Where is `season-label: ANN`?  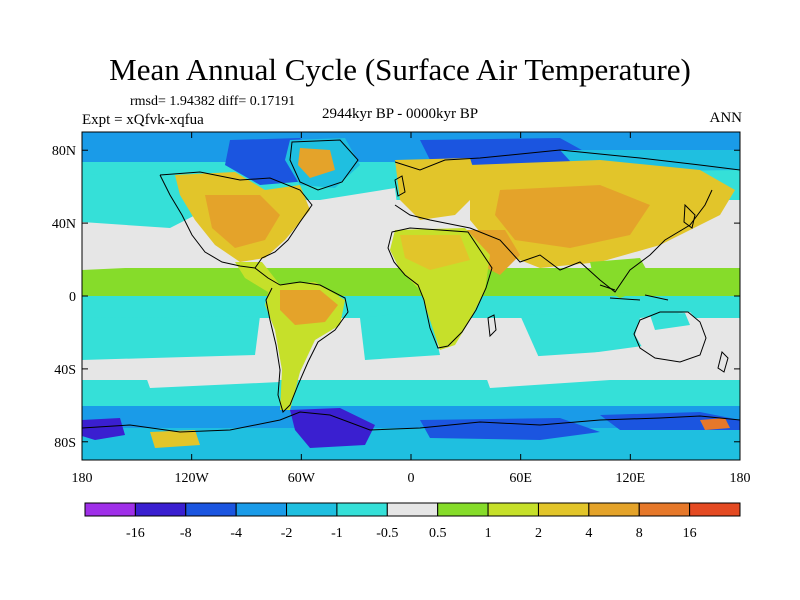
season-label: ANN is located at coordinates (726, 118).